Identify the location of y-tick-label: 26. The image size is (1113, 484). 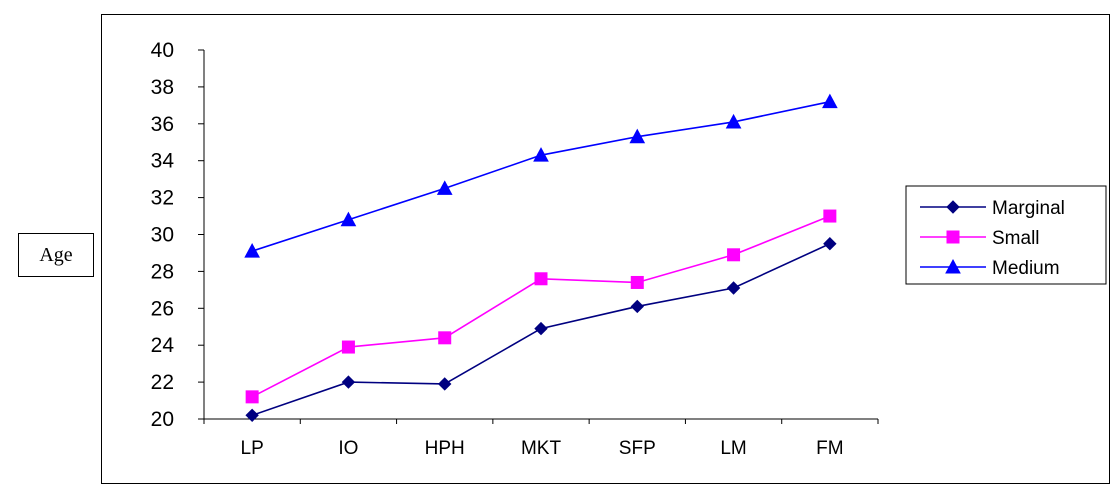
(162, 308).